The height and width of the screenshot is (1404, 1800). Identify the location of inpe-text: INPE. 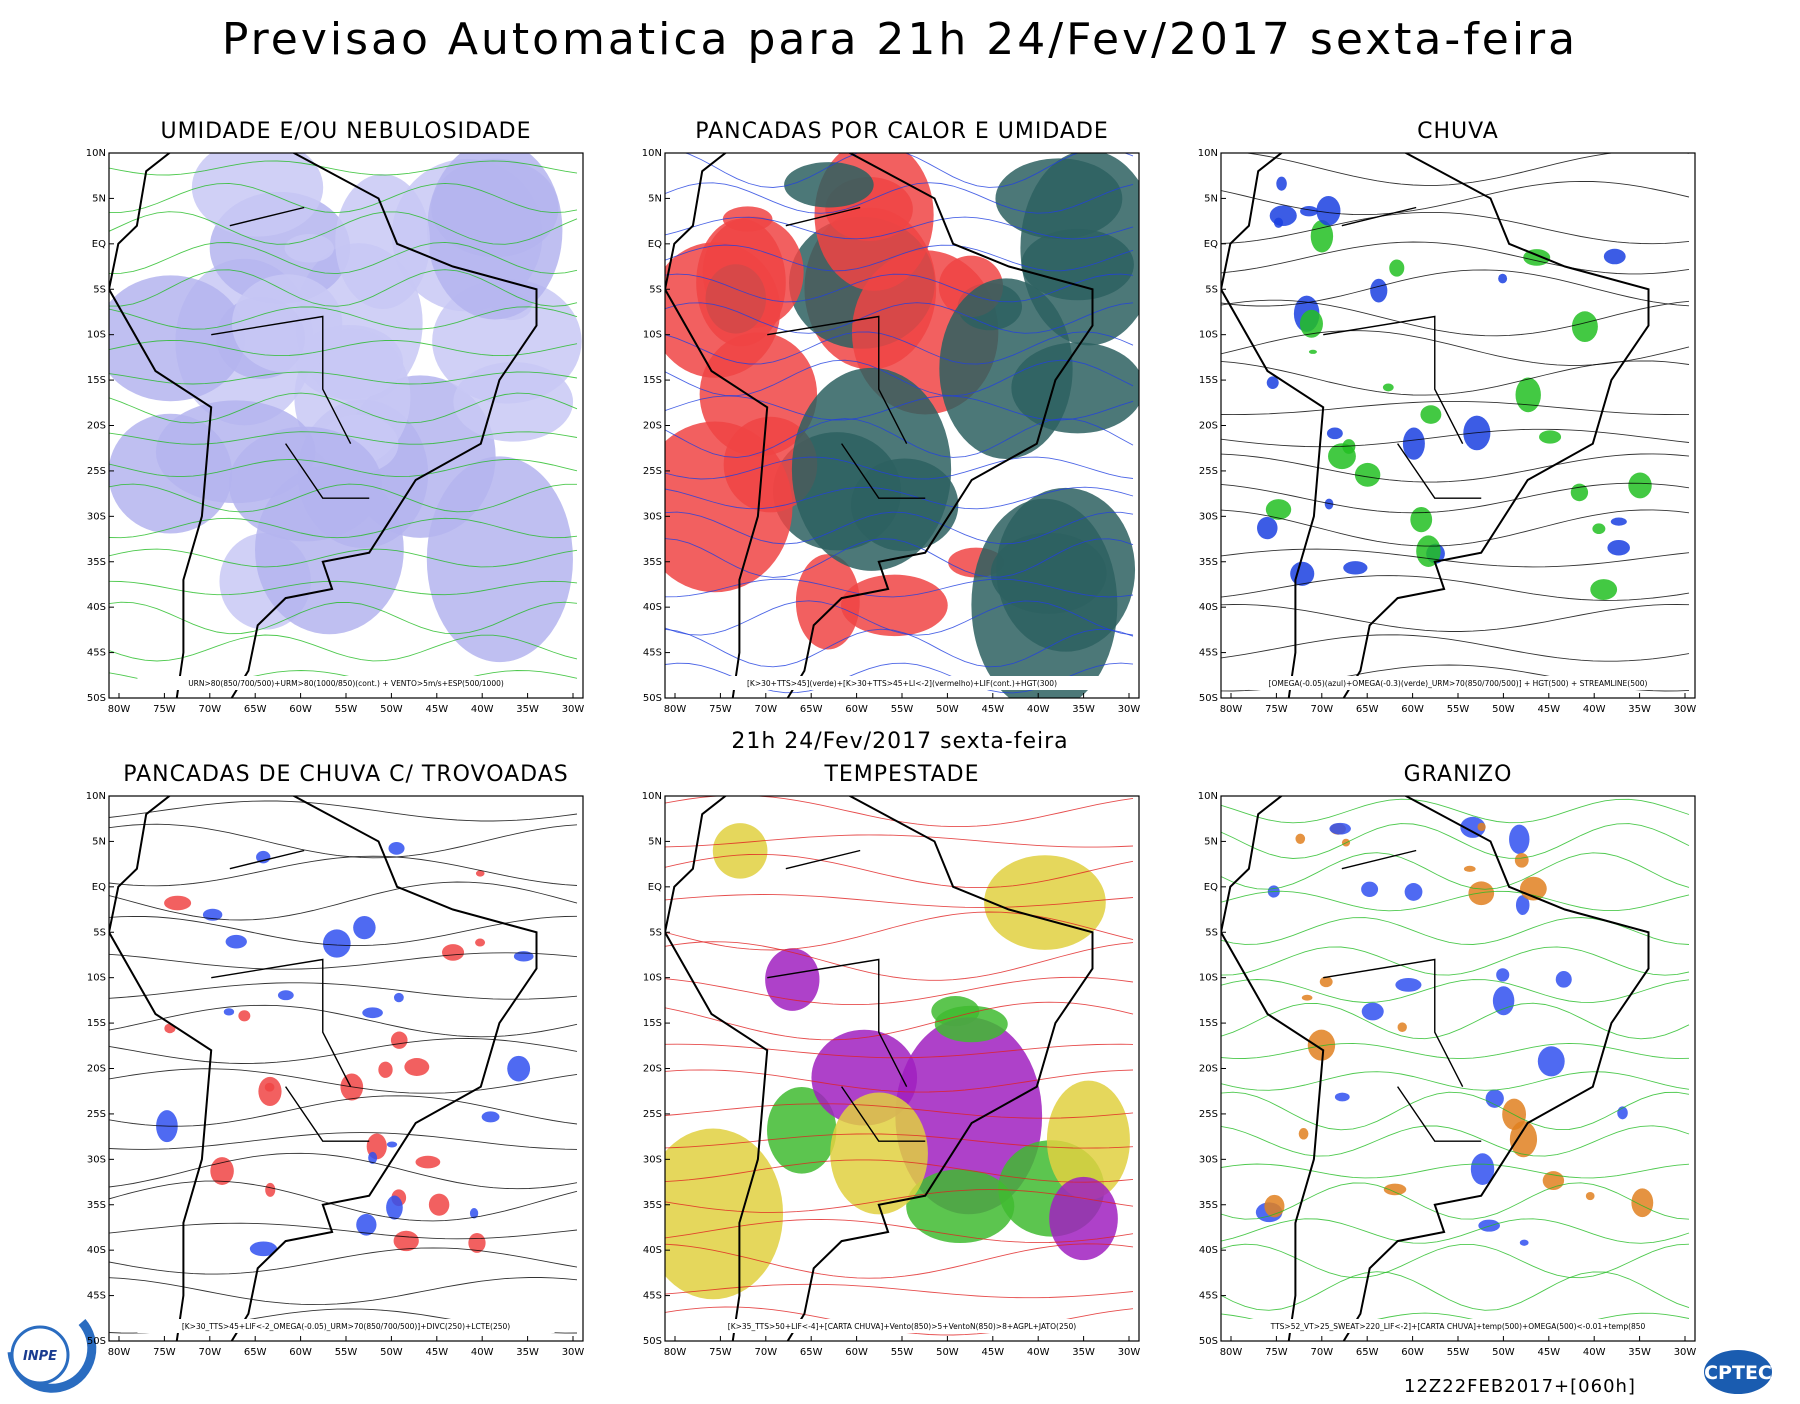
(40, 1356).